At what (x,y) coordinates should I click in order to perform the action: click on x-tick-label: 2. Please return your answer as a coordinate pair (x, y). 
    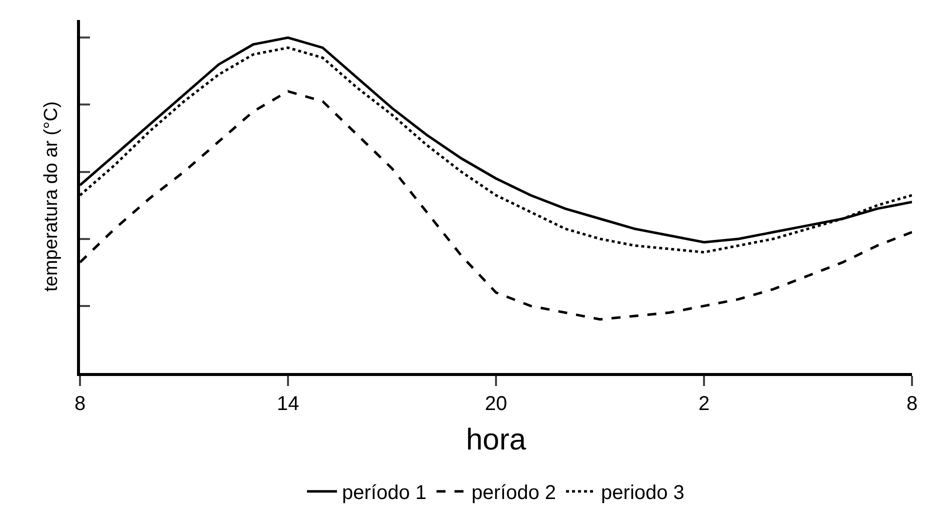
    Looking at the image, I should click on (704, 403).